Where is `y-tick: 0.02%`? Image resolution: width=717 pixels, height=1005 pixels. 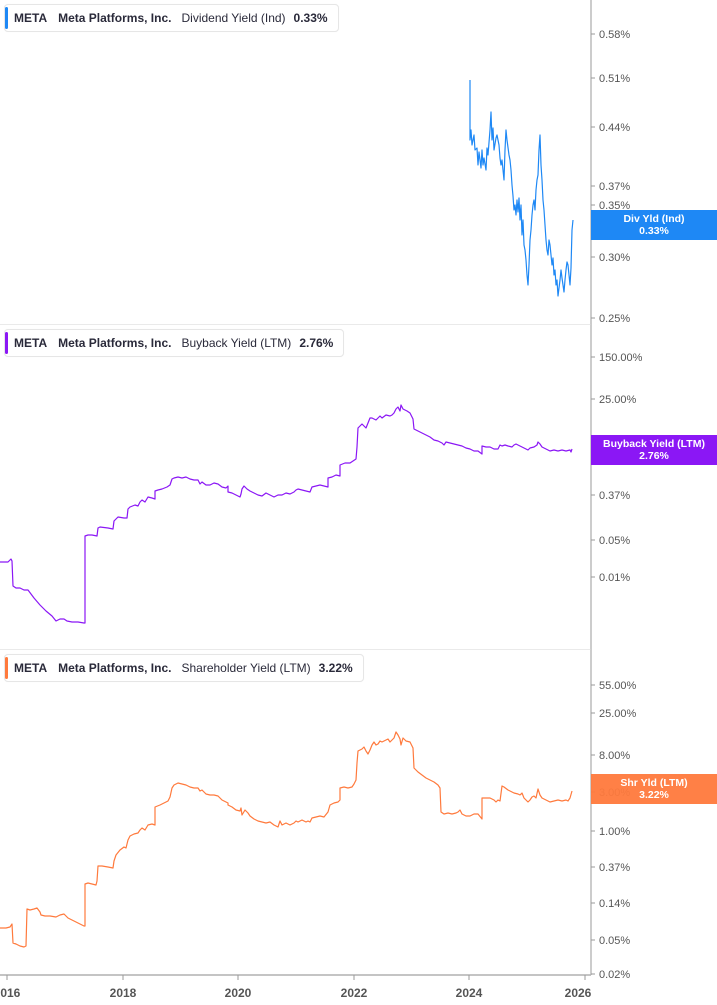
y-tick: 0.02% is located at coordinates (614, 975).